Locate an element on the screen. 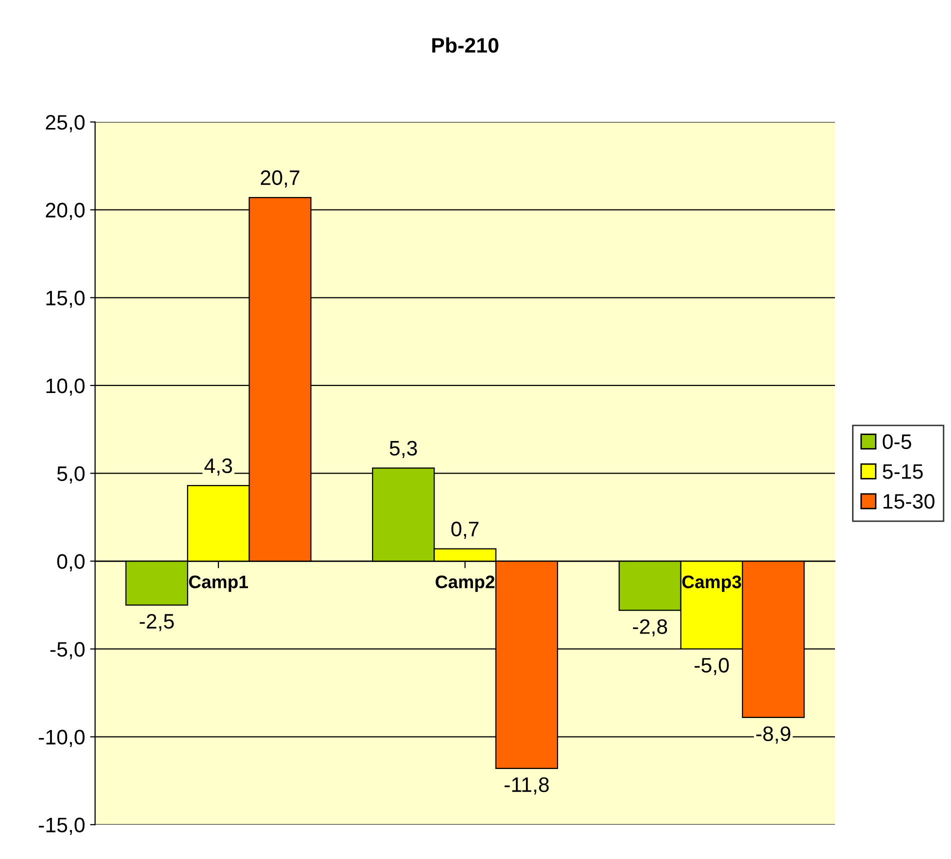 This screenshot has height=859, width=951. y-tick-label: 10,0 is located at coordinates (65, 387).